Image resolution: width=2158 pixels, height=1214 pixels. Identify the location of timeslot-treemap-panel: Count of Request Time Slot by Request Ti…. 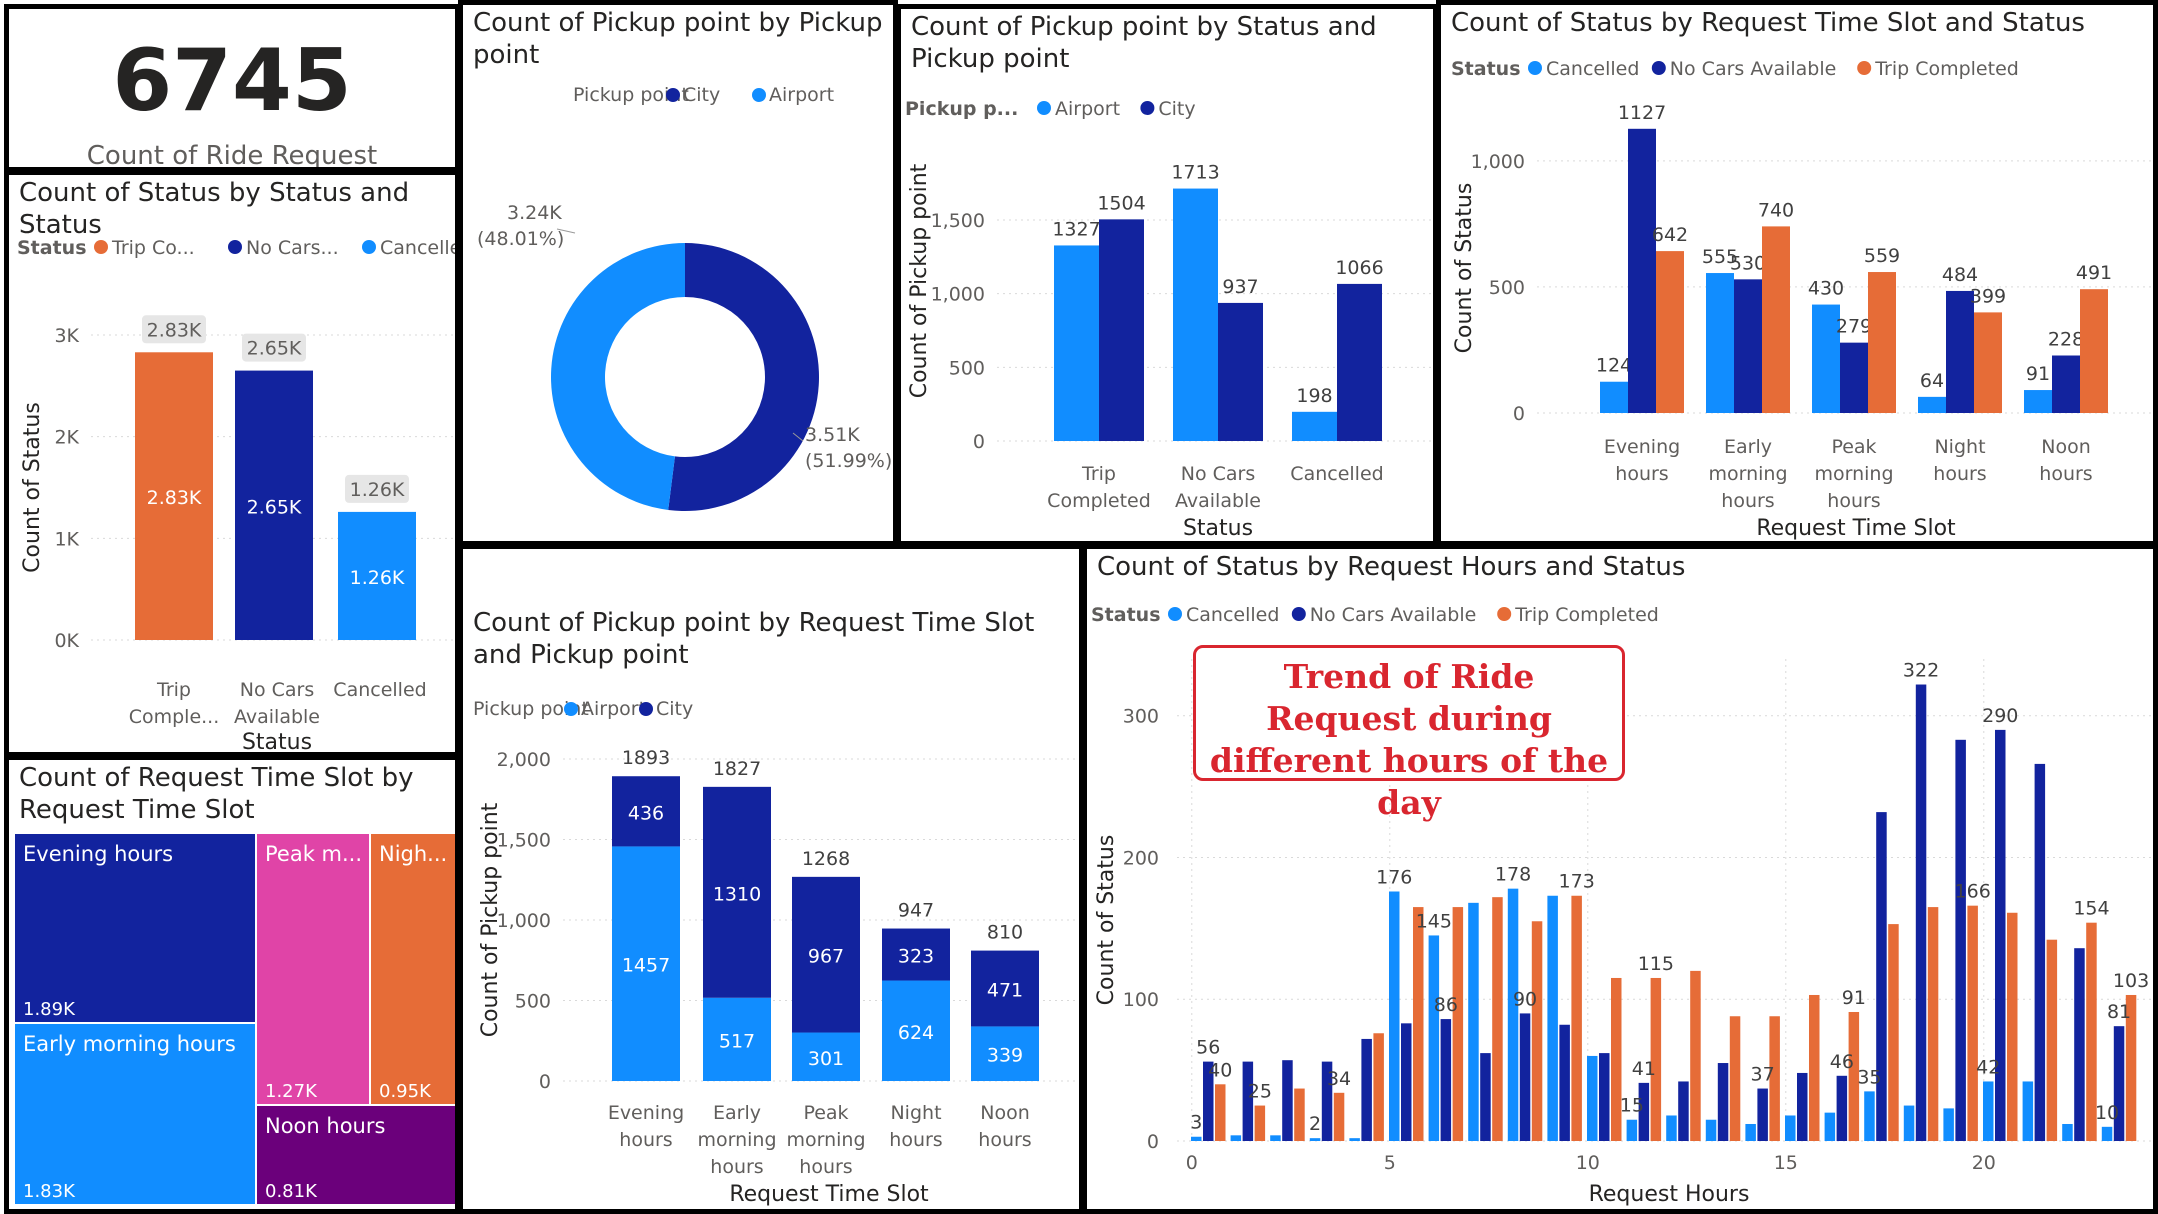
(232, 984).